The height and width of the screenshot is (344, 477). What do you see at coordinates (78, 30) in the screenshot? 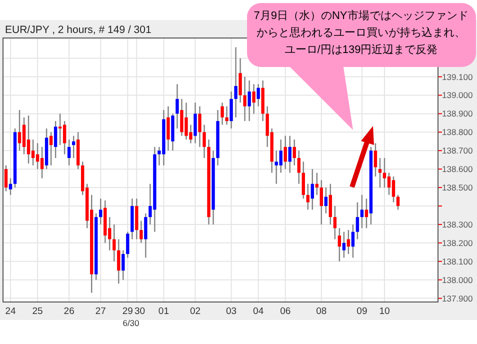
I see `chart-title: EUR/JPY , 2 hours, # 149 / 301` at bounding box center [78, 30].